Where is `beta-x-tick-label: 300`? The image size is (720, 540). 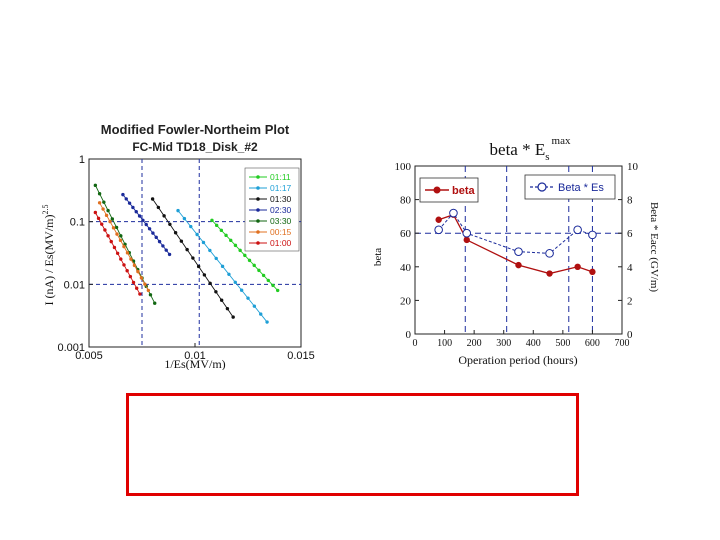 beta-x-tick-label: 300 is located at coordinates (503, 343).